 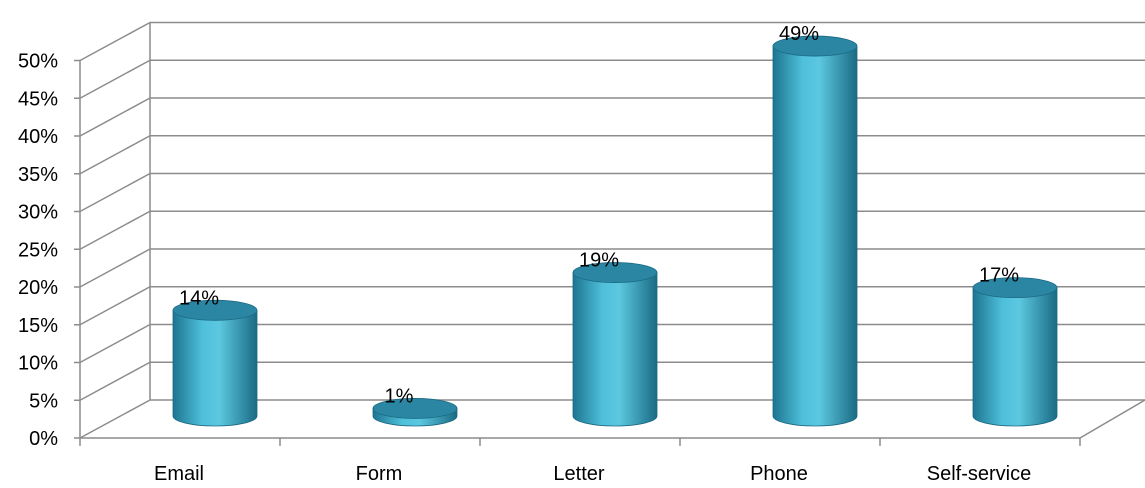 What do you see at coordinates (38, 364) in the screenshot?
I see `y-tick-label: 10%` at bounding box center [38, 364].